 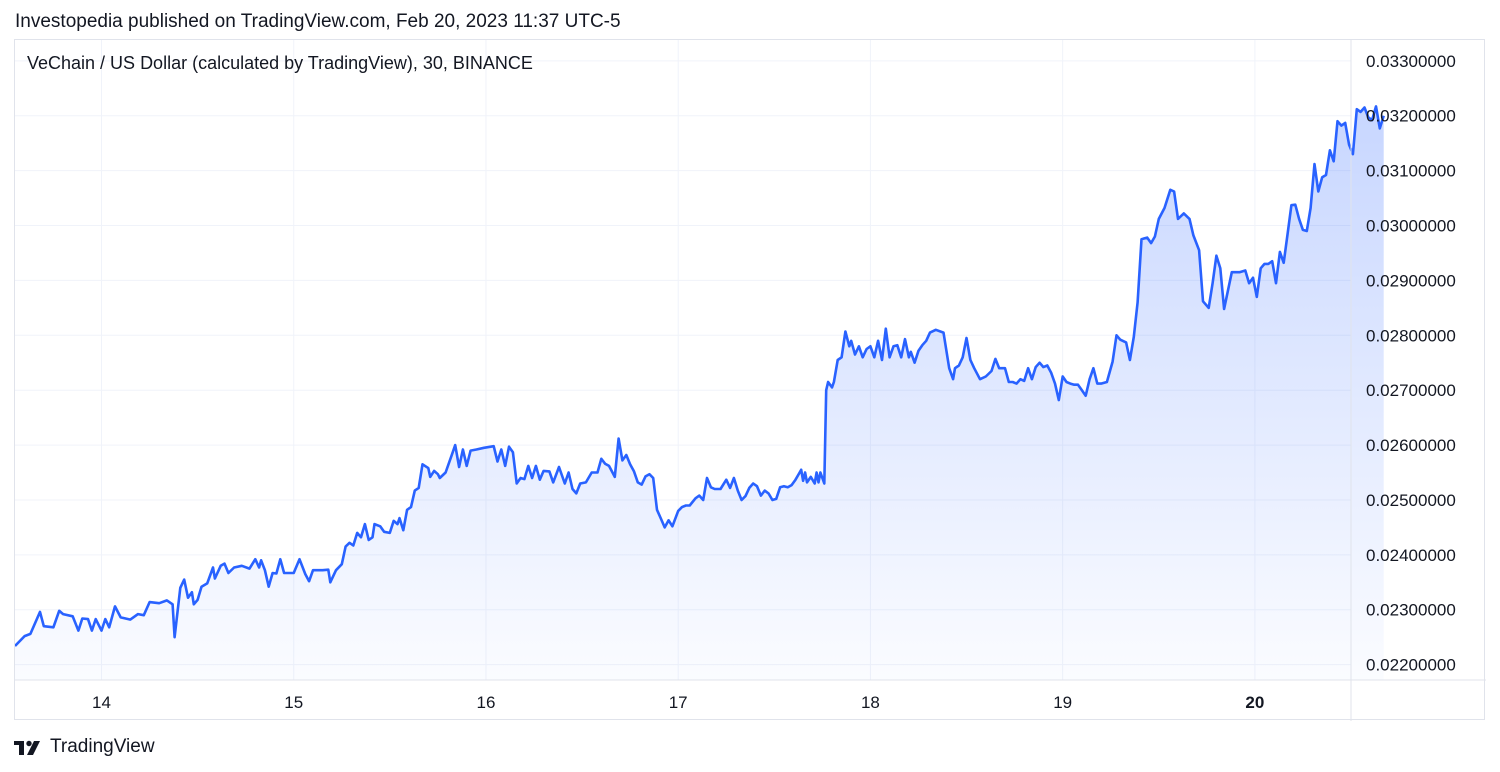 I want to click on y-tick-label: 0.03300000, so click(x=1411, y=61).